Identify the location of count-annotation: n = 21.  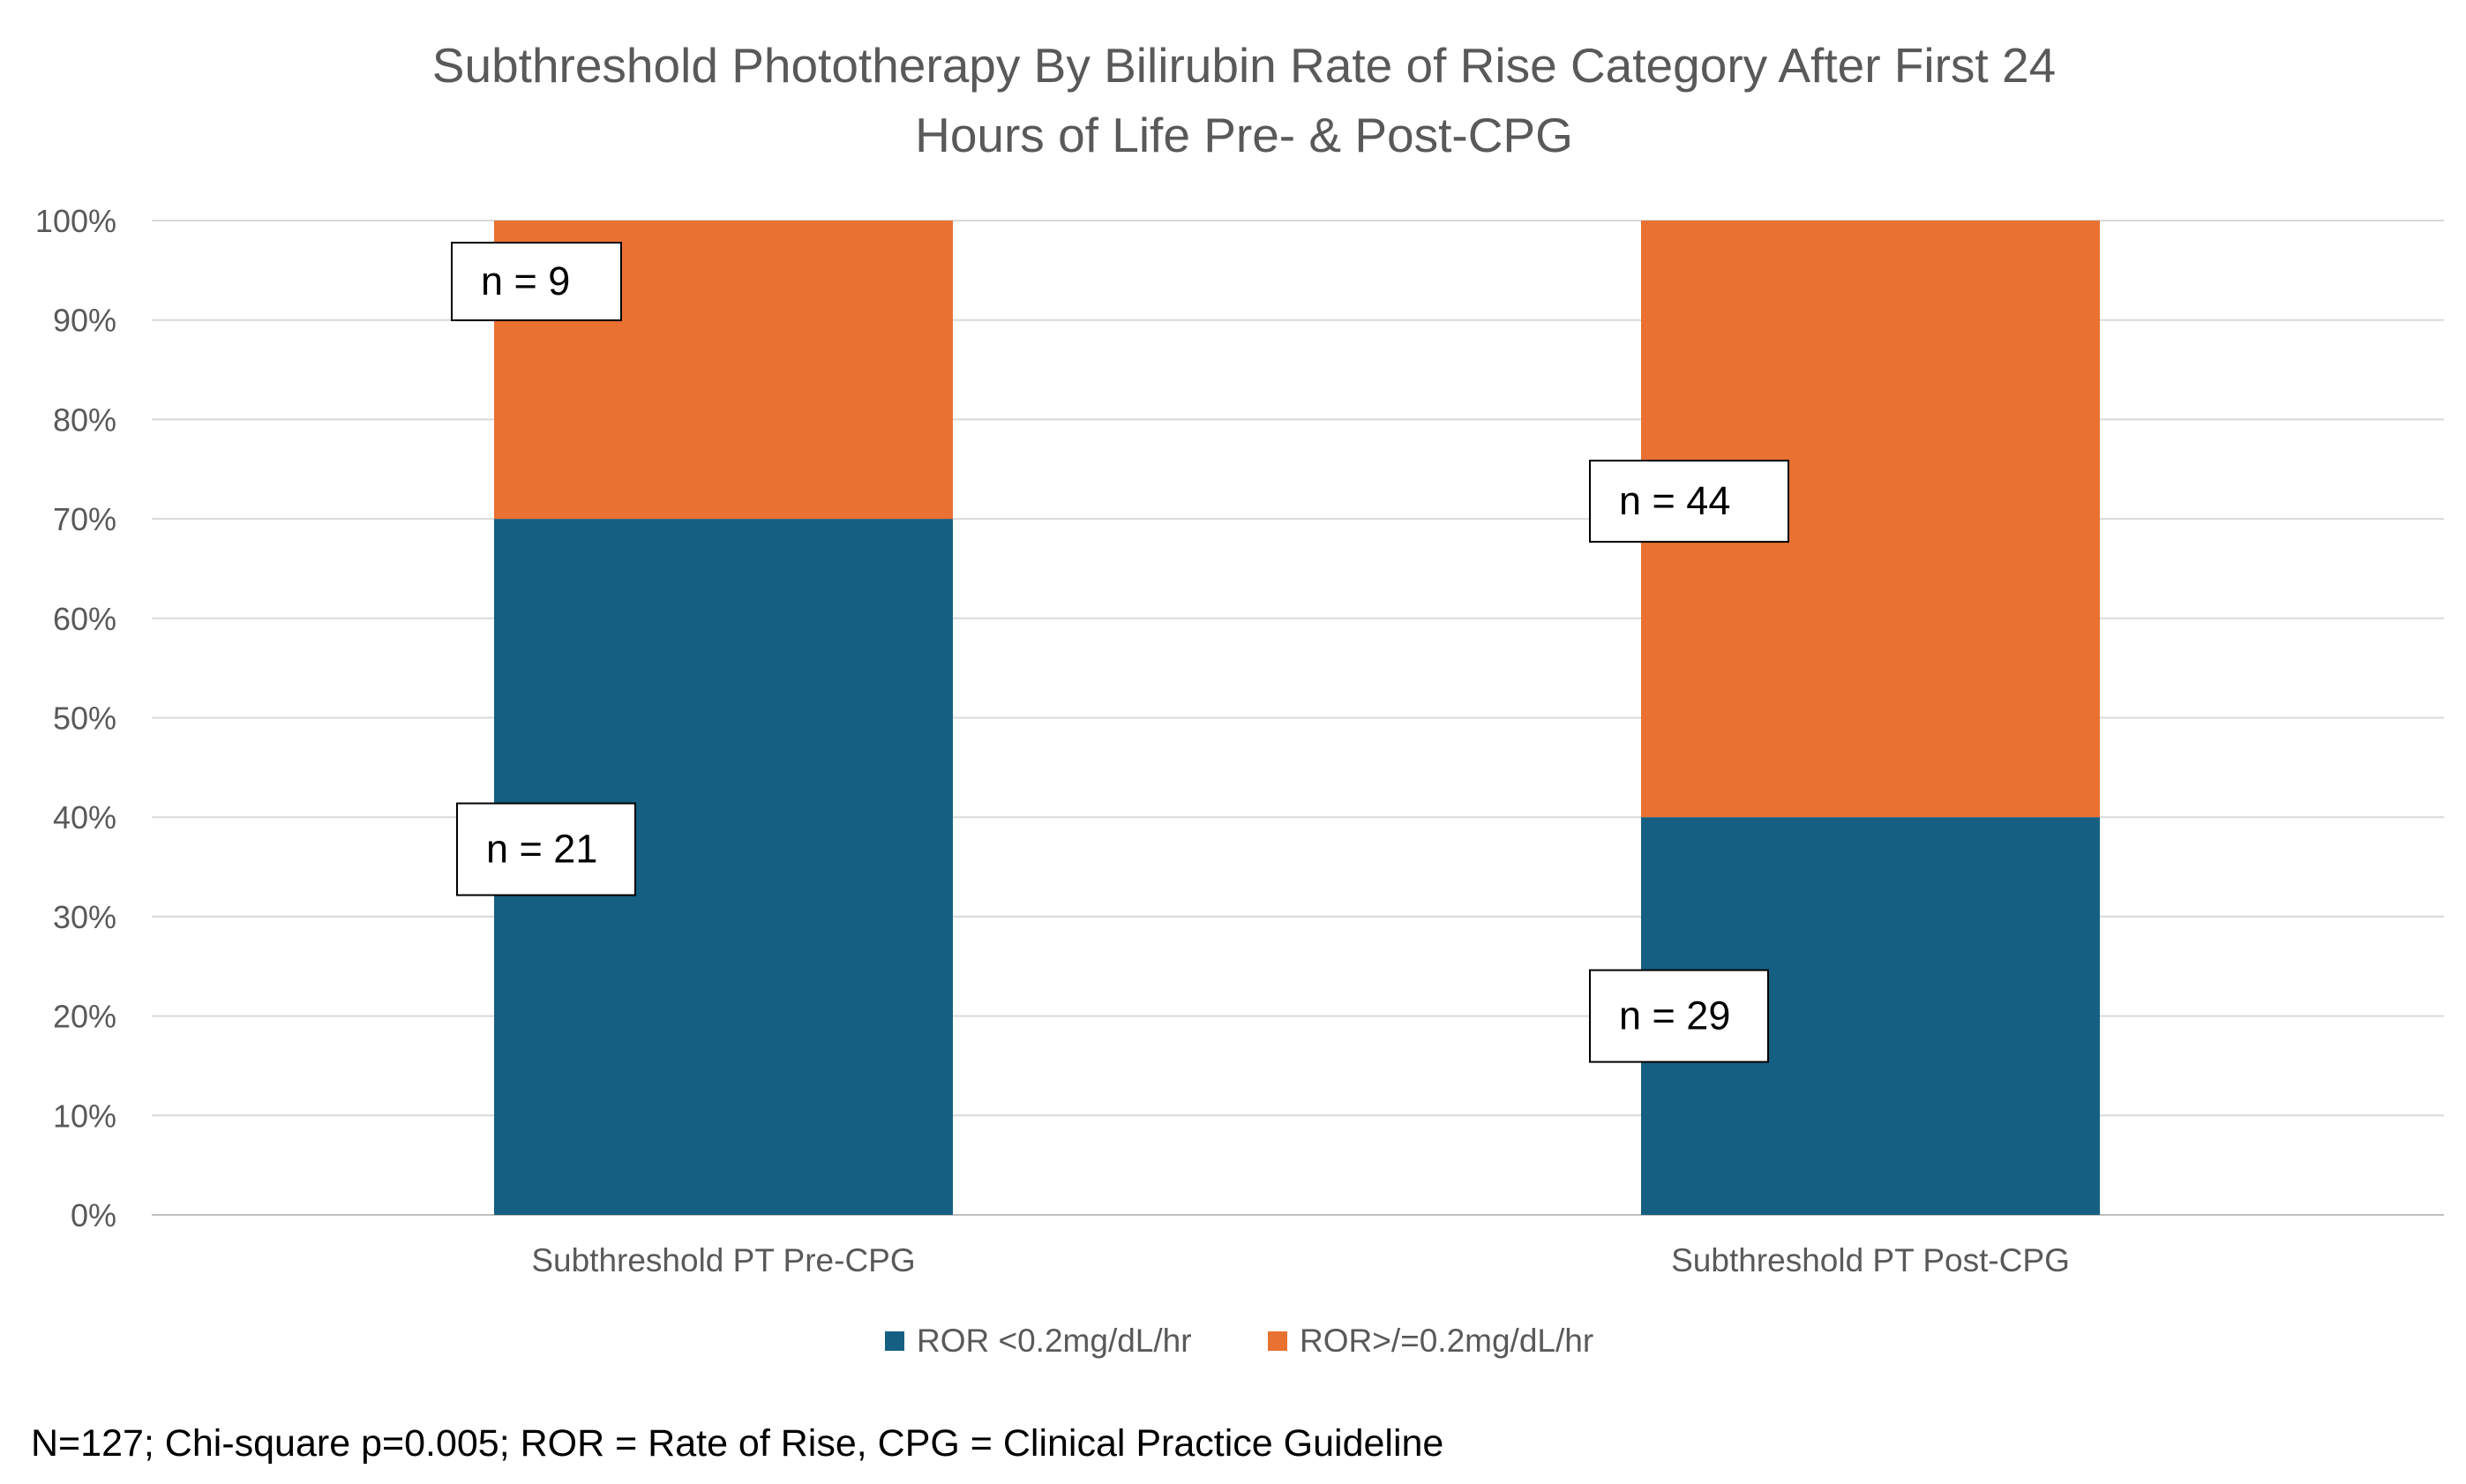
(546, 849).